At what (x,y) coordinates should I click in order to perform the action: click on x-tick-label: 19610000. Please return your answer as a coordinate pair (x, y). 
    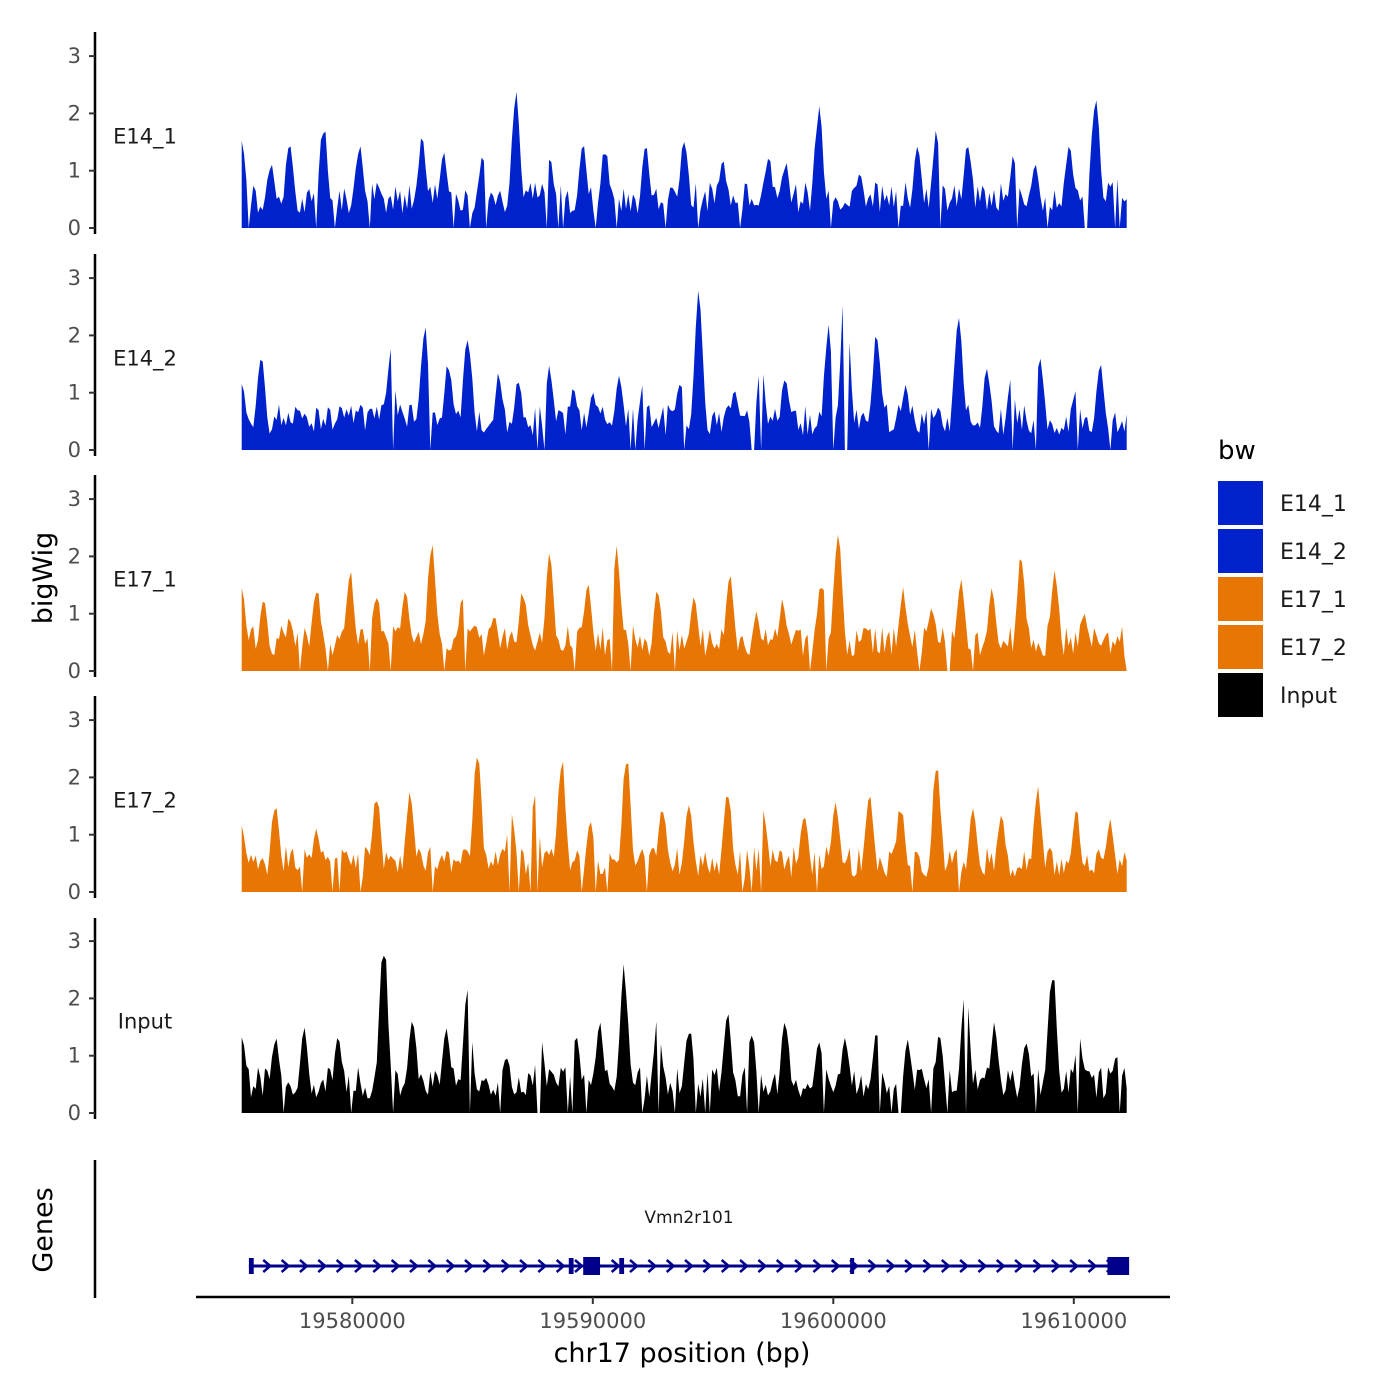
    Looking at the image, I should click on (1073, 1321).